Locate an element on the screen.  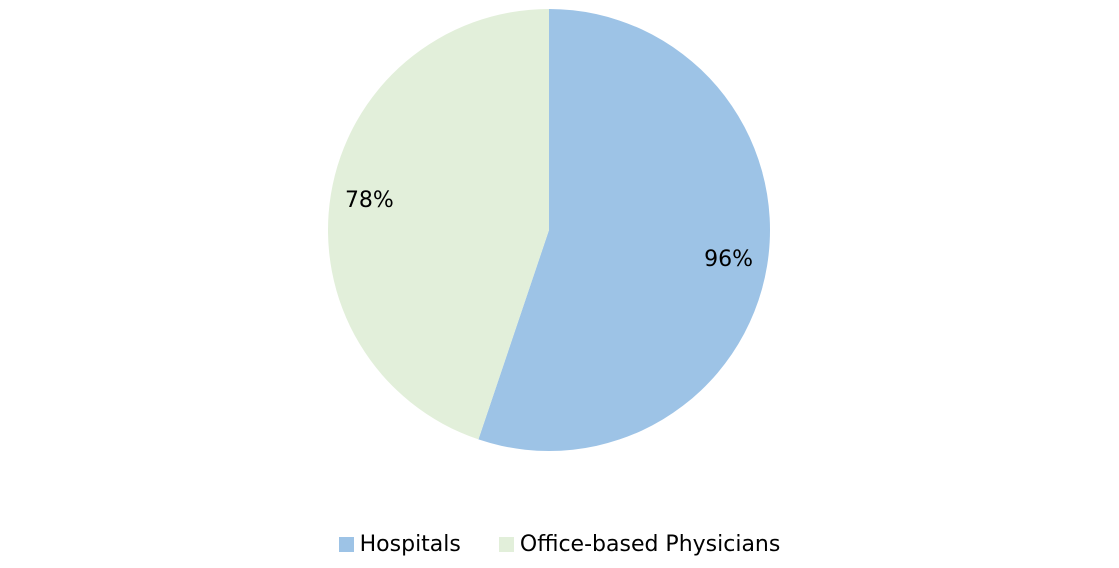
legend-item-hospitals: Hospitals is located at coordinates (399, 544).